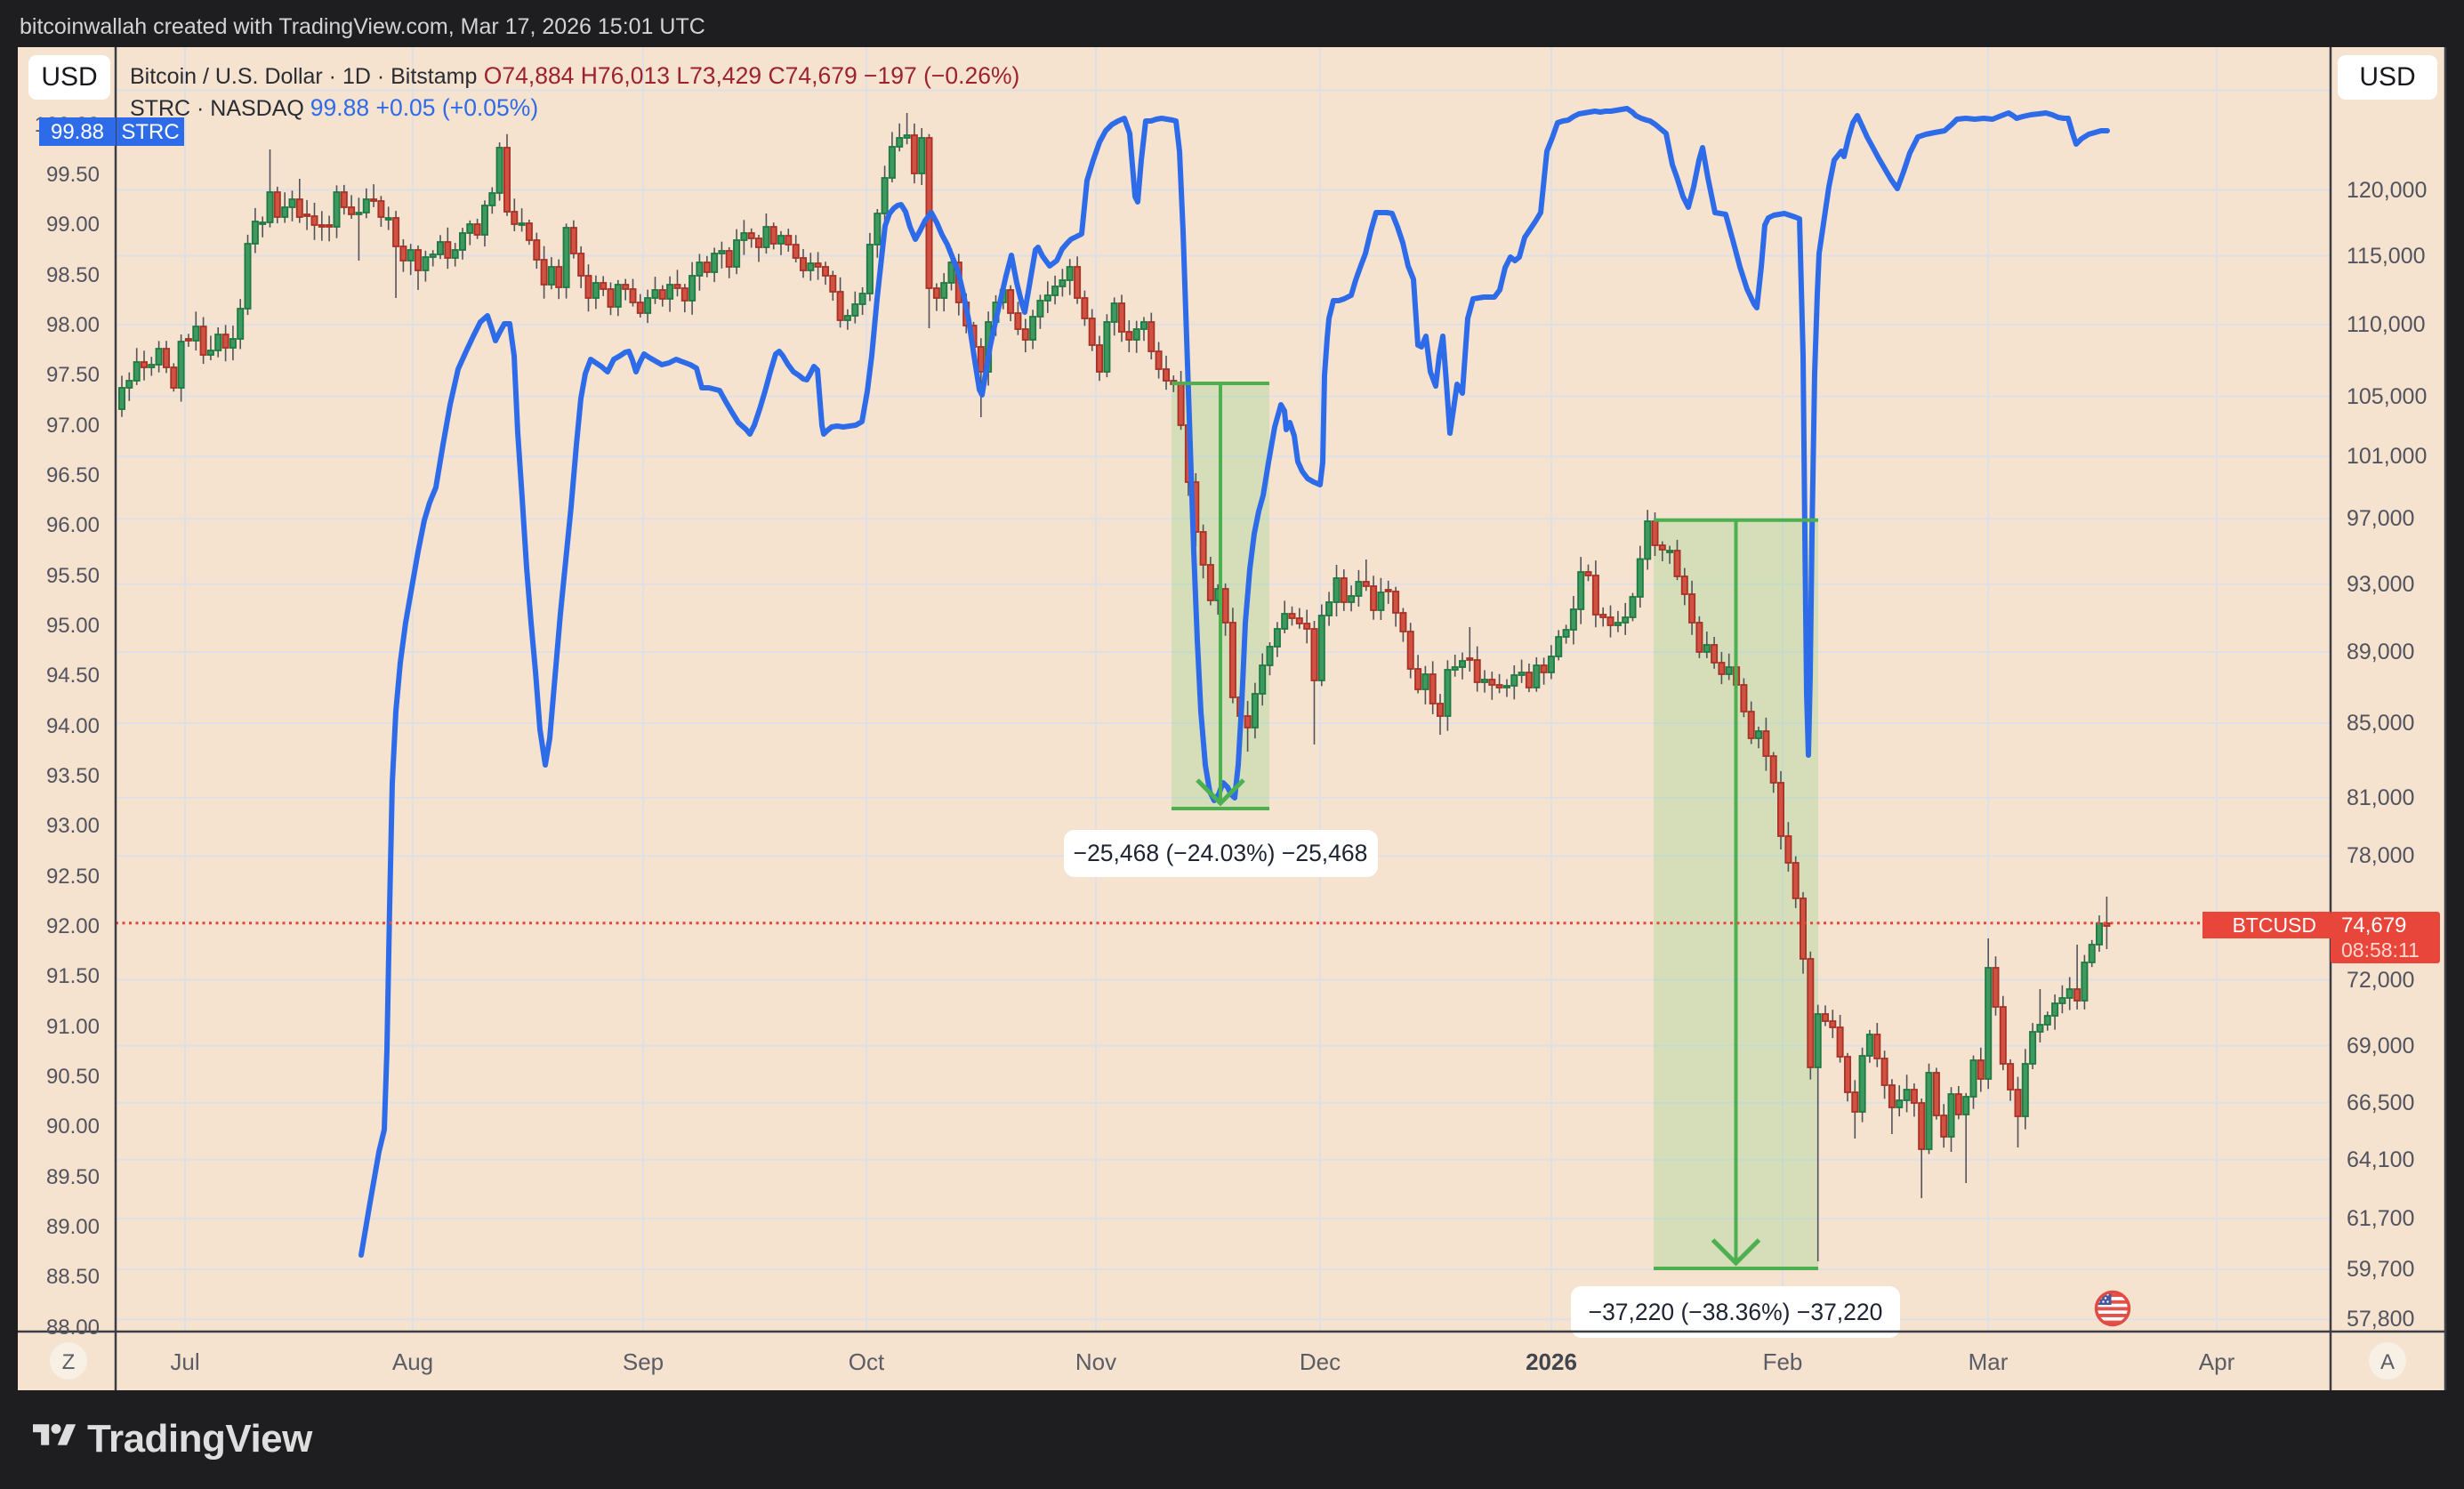 This screenshot has height=1489, width=2464. Describe the element at coordinates (644, 1361) in the screenshot. I see `svg-text: Sep` at that location.